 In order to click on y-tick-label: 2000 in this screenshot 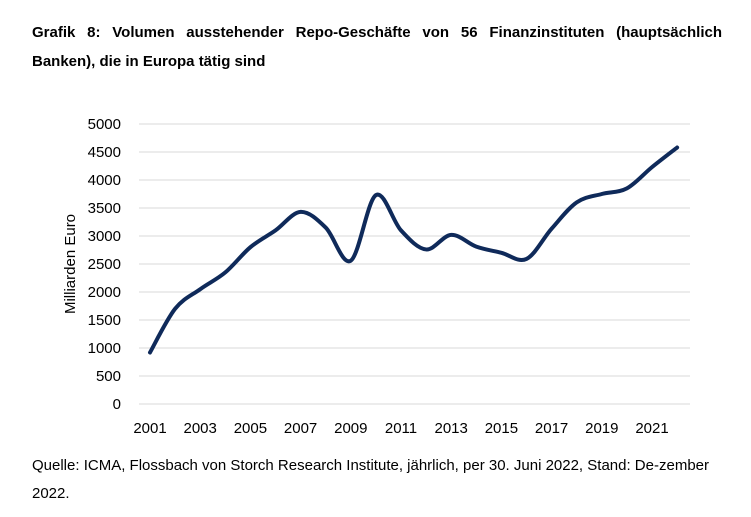, I will do `click(104, 292)`.